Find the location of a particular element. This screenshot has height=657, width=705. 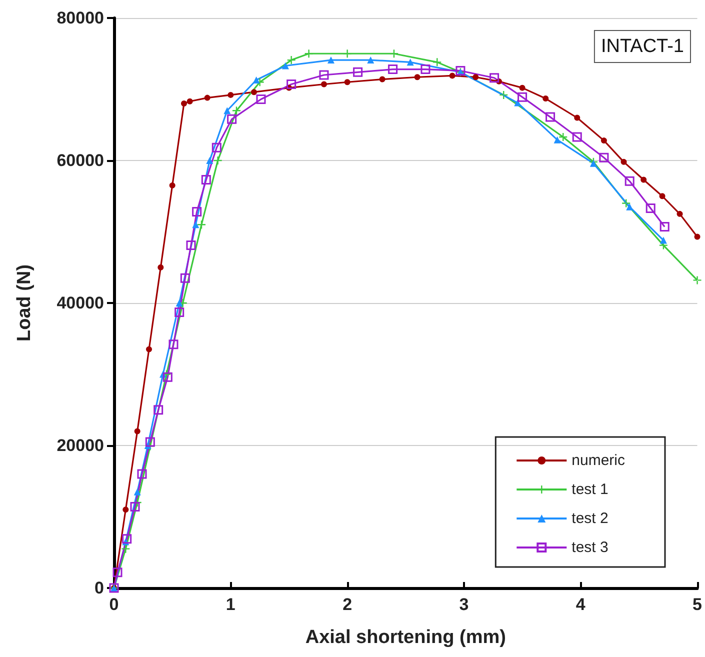

legend-label: test 3 is located at coordinates (590, 547).